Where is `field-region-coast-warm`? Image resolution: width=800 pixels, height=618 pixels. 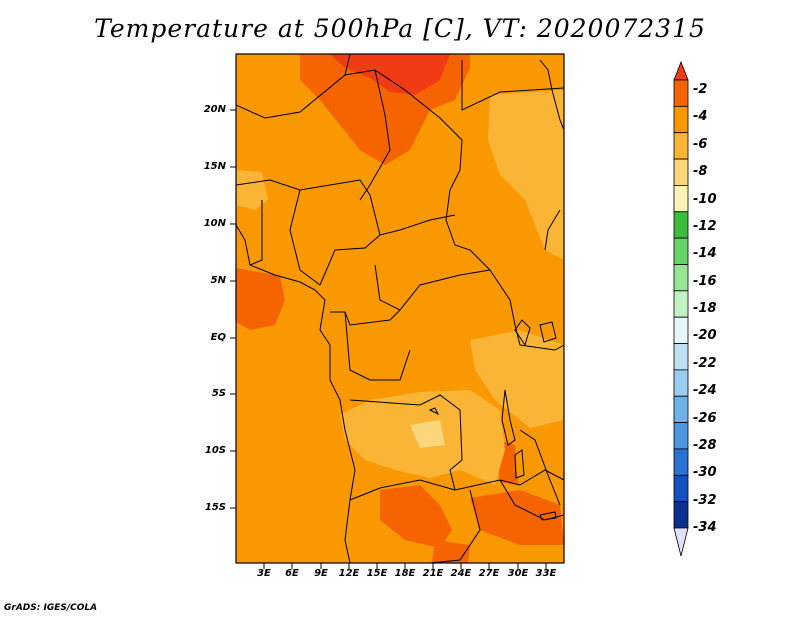
field-region-coast-warm is located at coordinates (260, 299).